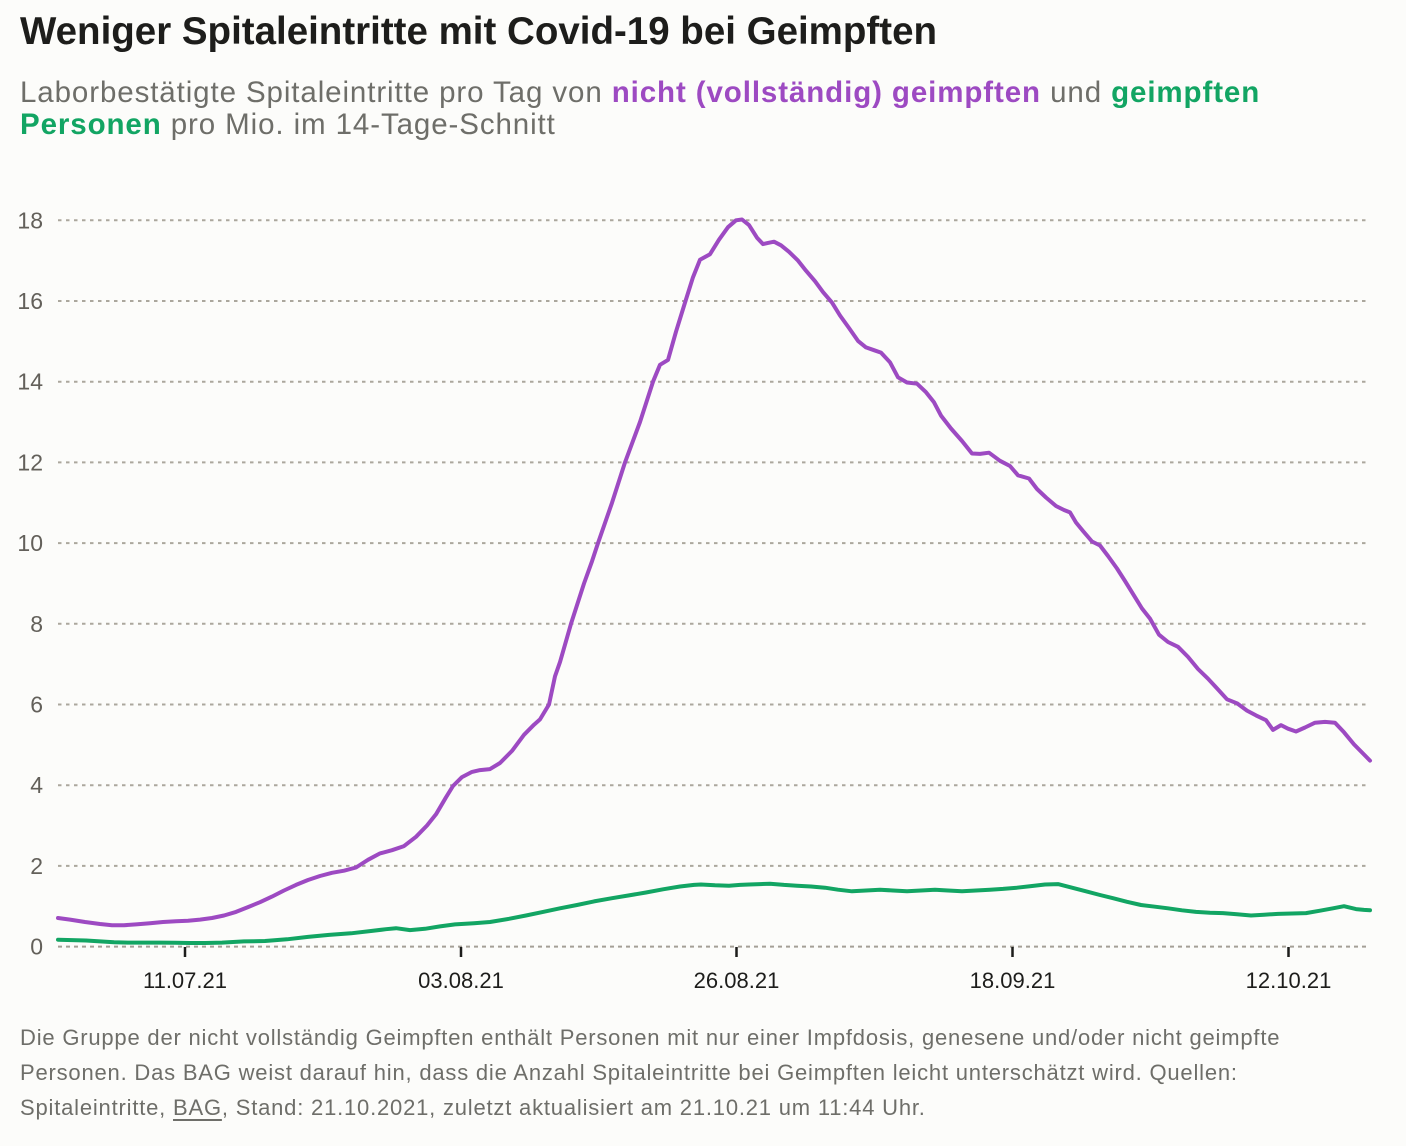  What do you see at coordinates (185, 980) in the screenshot?
I see `svg-text: 11.07.21` at bounding box center [185, 980].